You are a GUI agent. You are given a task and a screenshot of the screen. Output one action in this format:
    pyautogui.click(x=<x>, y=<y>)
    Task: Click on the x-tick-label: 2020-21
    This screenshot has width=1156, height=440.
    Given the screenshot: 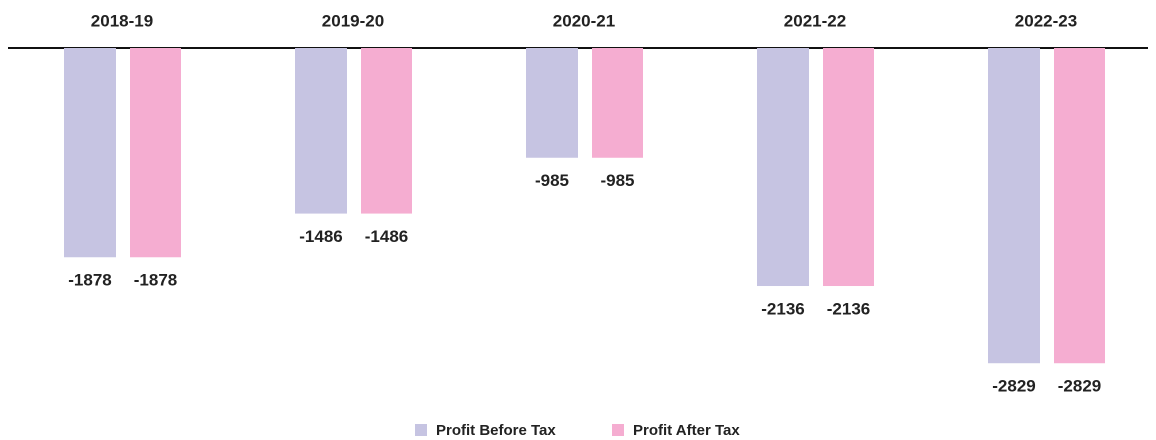 What is the action you would take?
    pyautogui.click(x=584, y=20)
    